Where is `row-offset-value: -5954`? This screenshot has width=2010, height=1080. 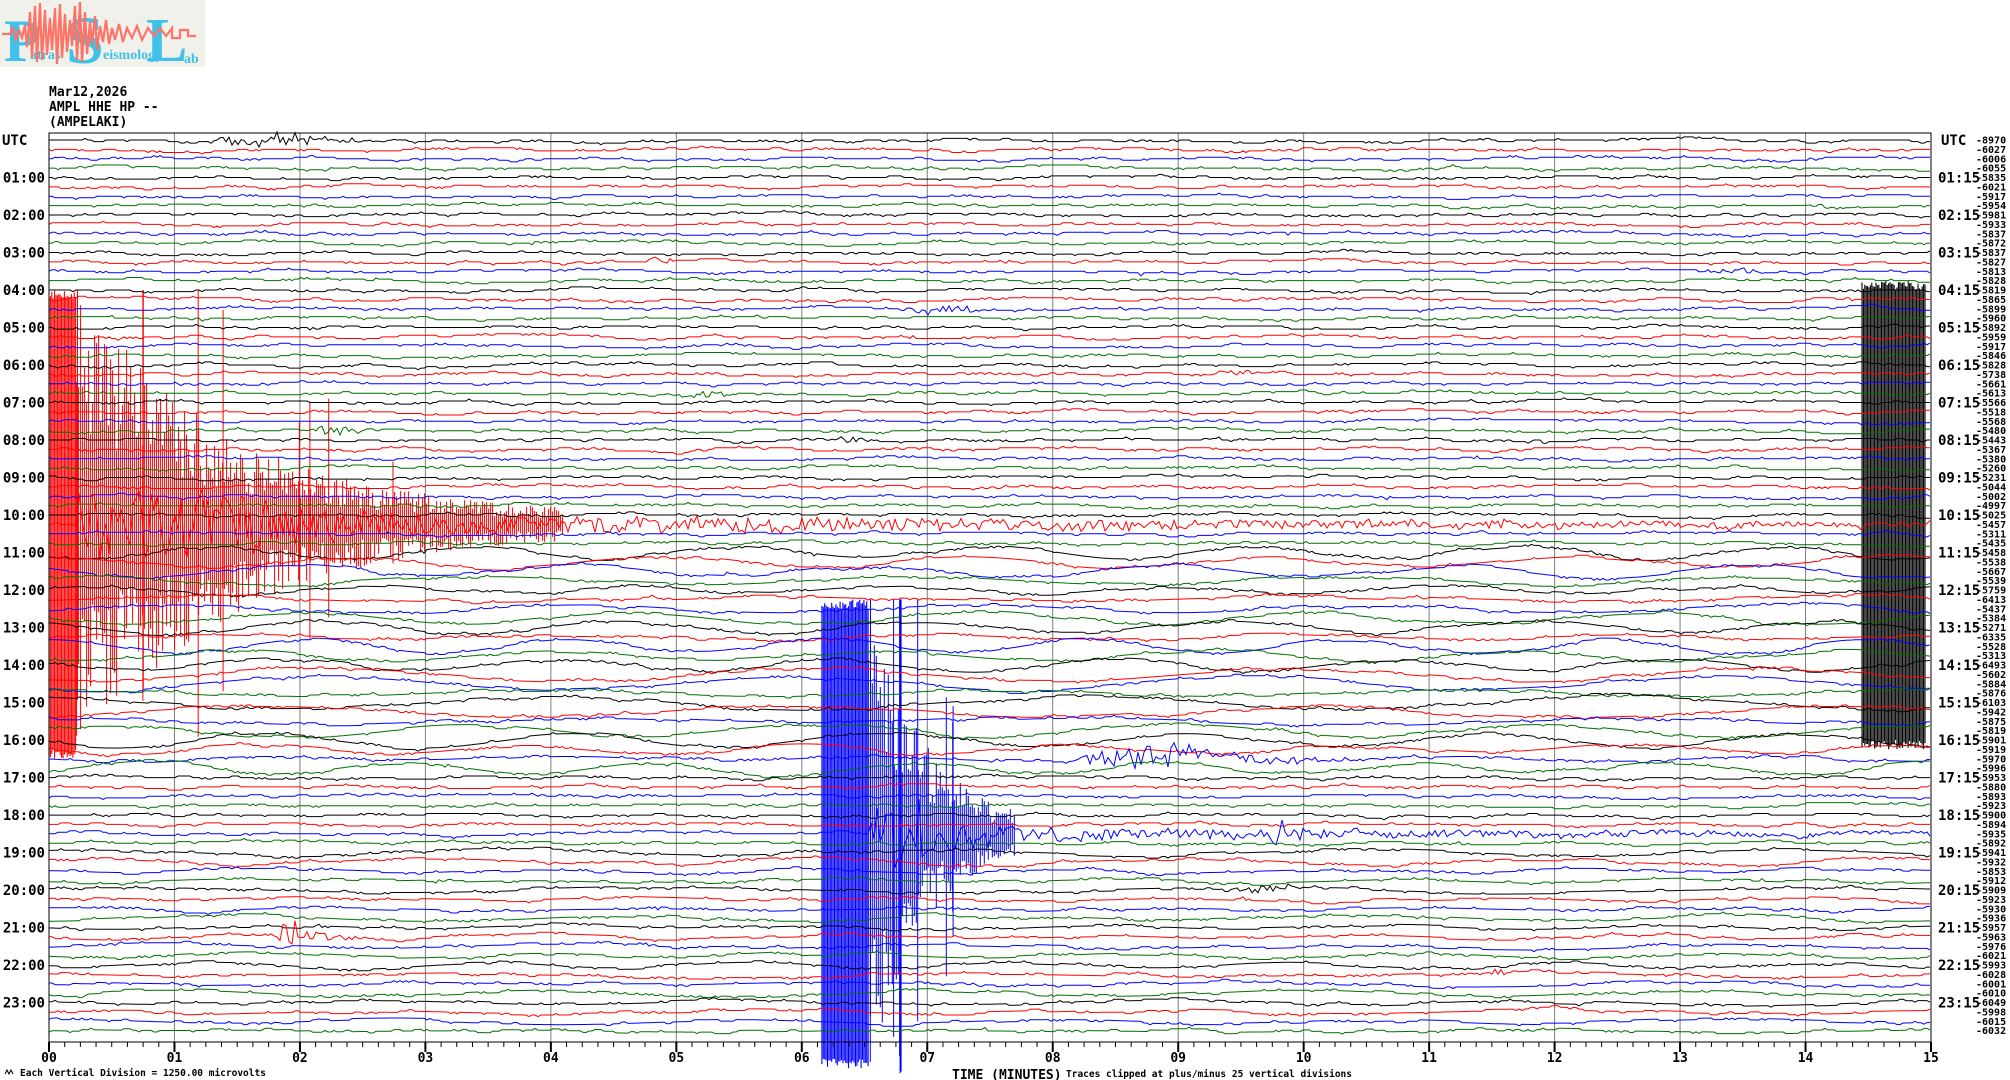
row-offset-value: -5954 is located at coordinates (1991, 206).